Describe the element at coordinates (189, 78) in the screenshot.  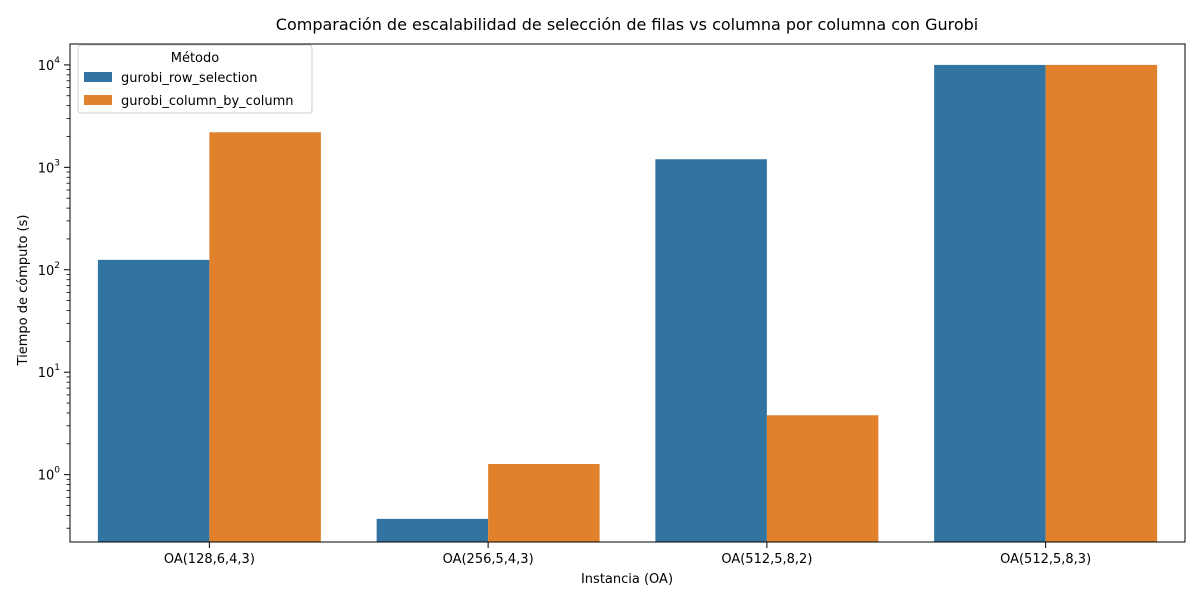
I see `legend-label-0: gurobi_row_selection` at that location.